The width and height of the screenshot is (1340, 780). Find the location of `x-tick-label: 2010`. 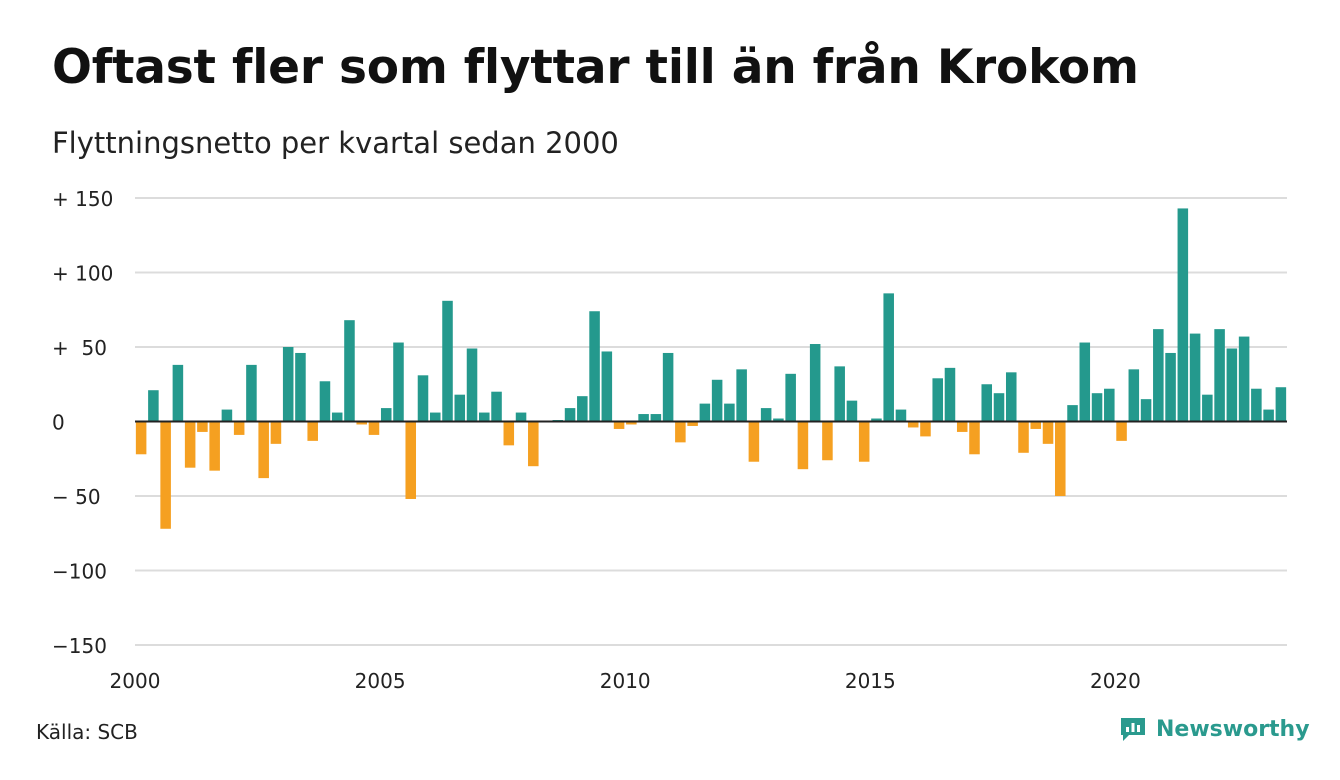

x-tick-label: 2010 is located at coordinates (625, 681).